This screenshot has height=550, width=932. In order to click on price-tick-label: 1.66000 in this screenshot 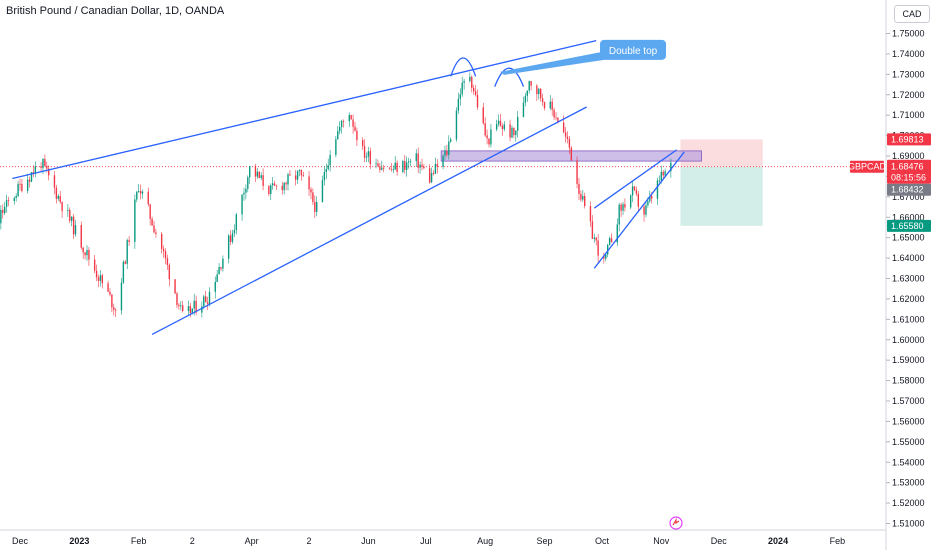, I will do `click(908, 217)`.